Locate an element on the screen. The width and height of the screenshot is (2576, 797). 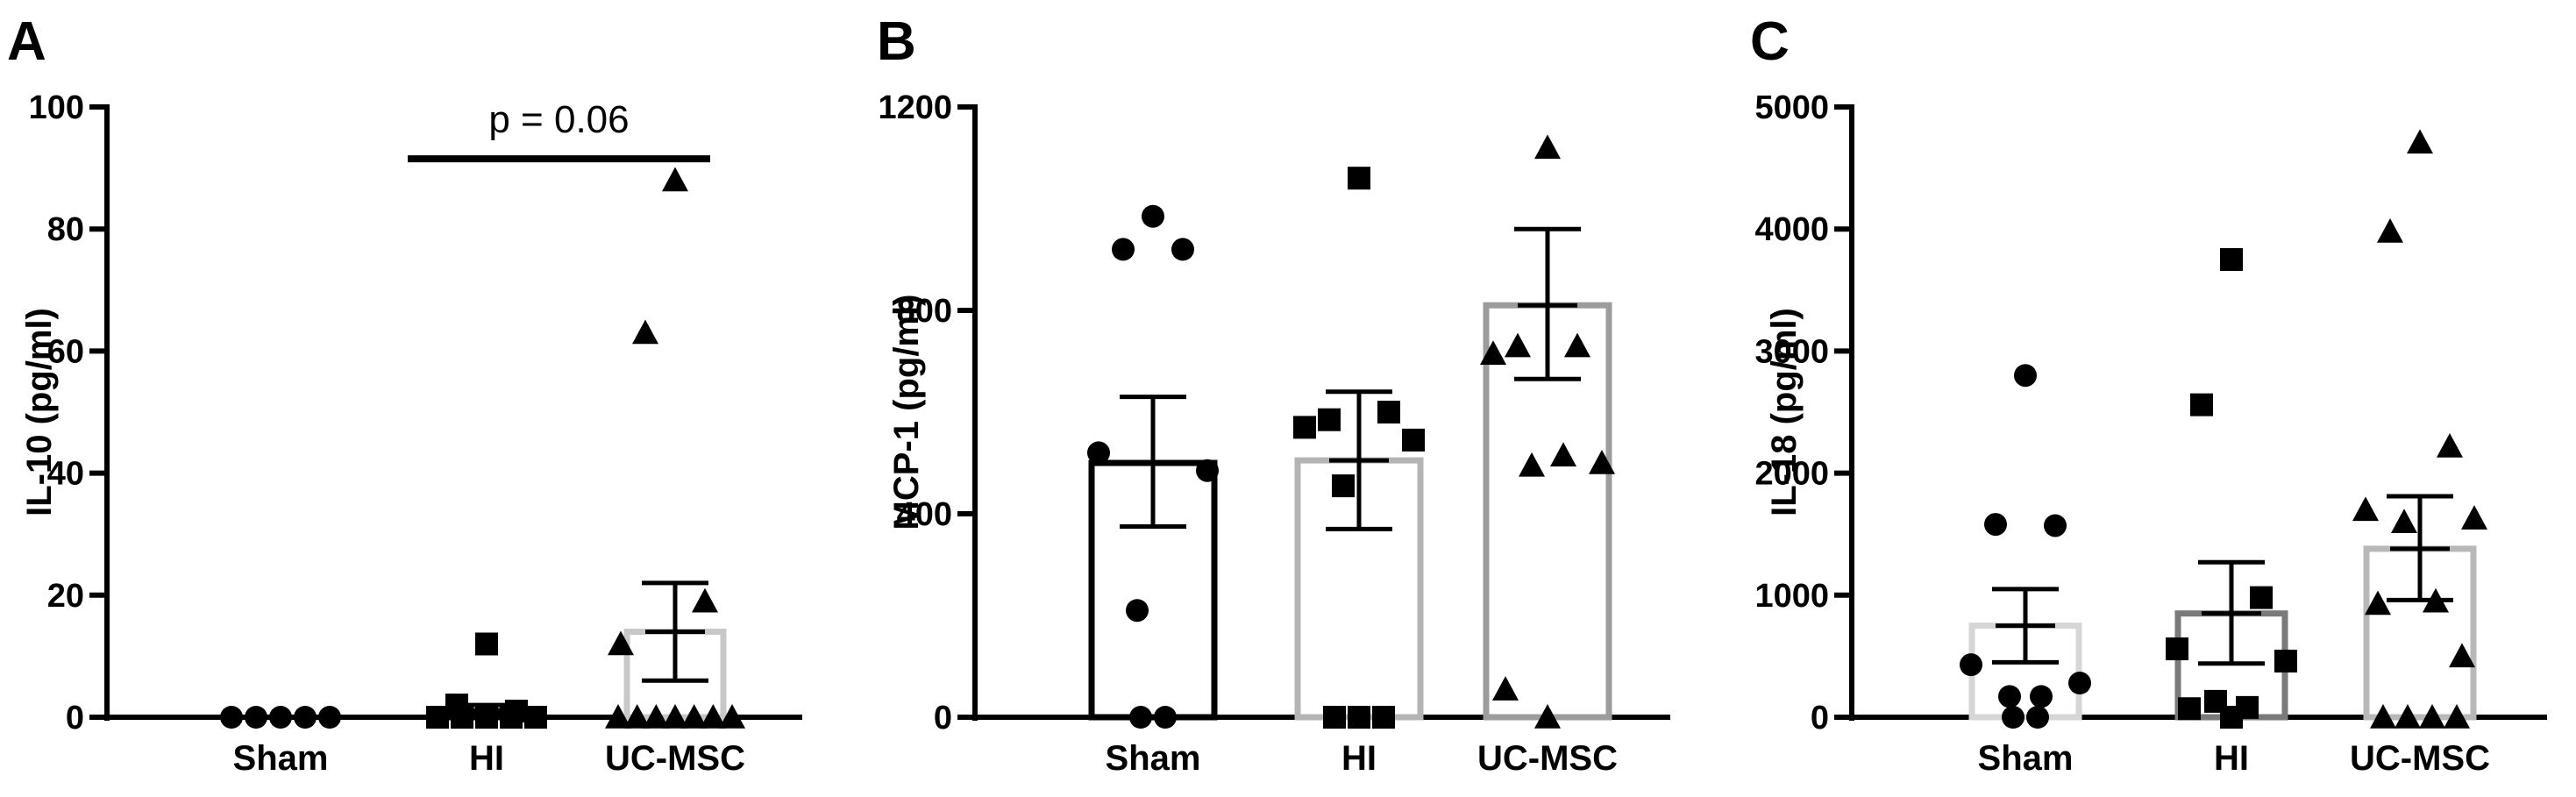
panel-a-y-axis-title: IL-10 (pg/ml) is located at coordinates (39, 412).